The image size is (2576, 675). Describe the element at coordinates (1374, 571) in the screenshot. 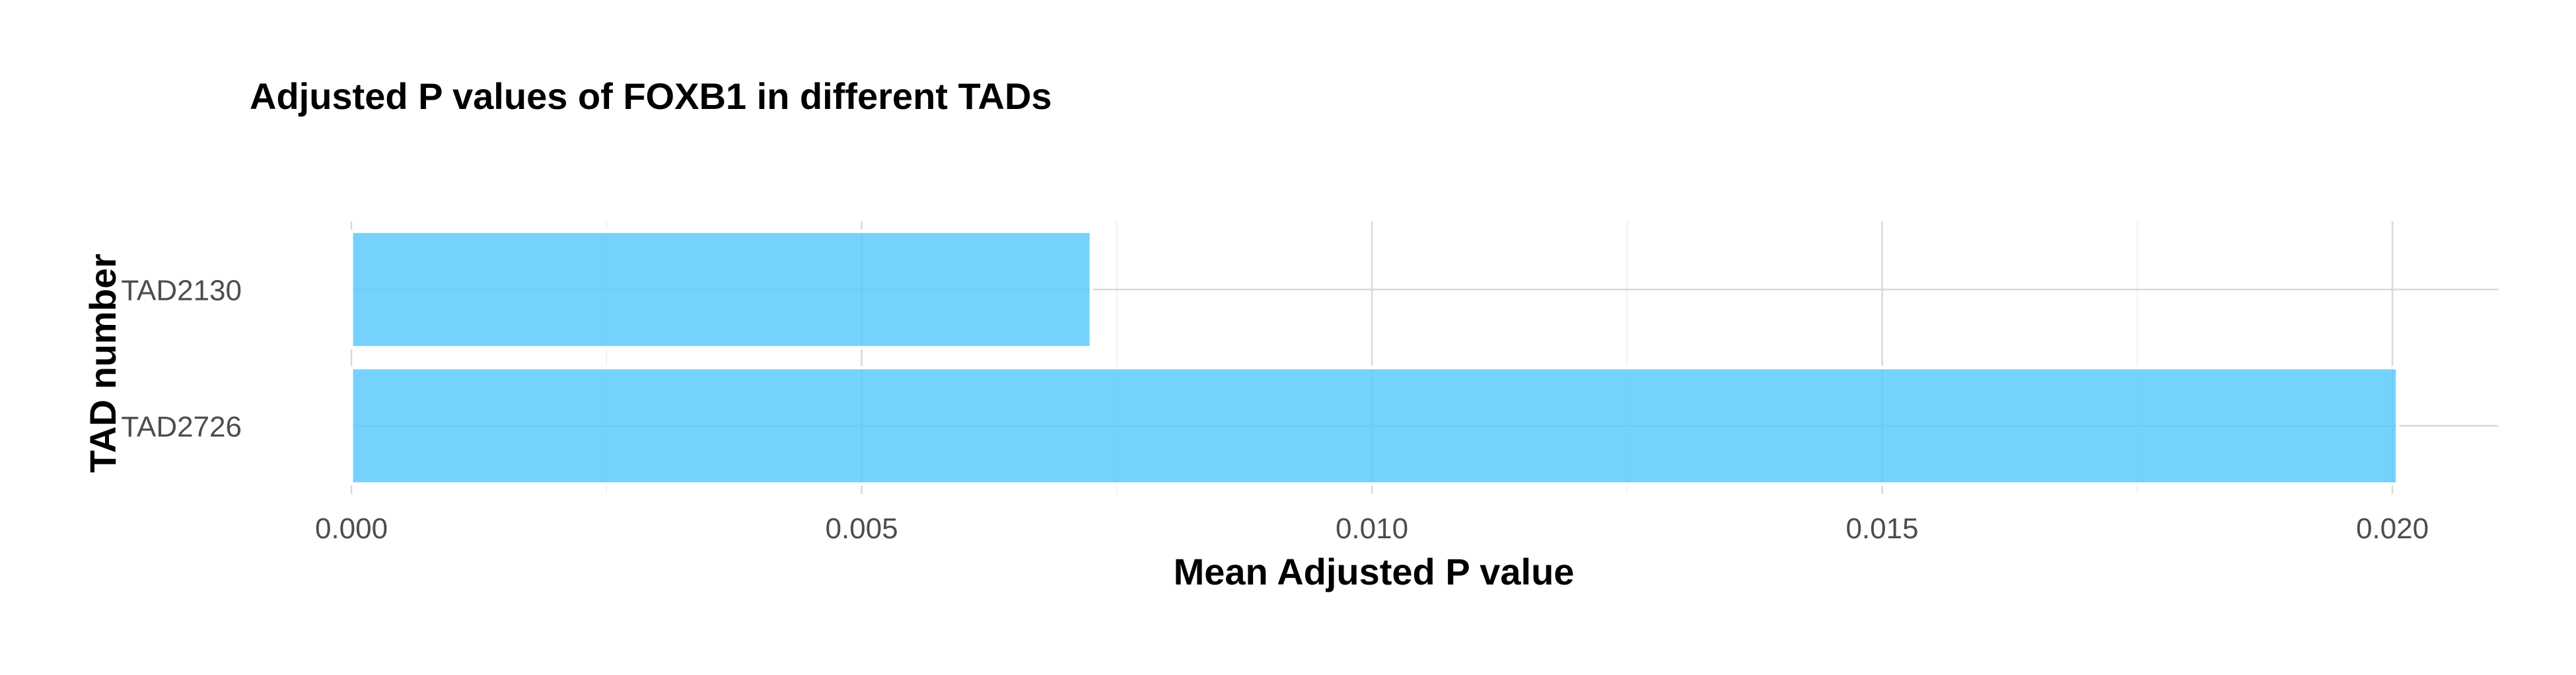

I see `x-axis-title: Mean Adjusted P value` at that location.